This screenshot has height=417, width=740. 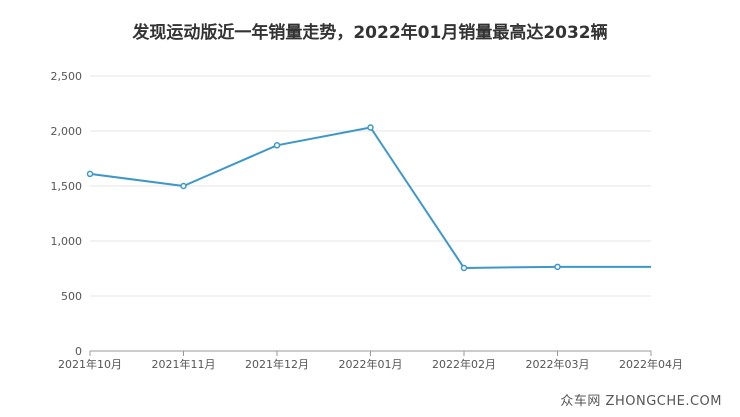 I want to click on y-tick-labels: 0 500 1,000 1,500 2,000 2,500, so click(x=67, y=214).